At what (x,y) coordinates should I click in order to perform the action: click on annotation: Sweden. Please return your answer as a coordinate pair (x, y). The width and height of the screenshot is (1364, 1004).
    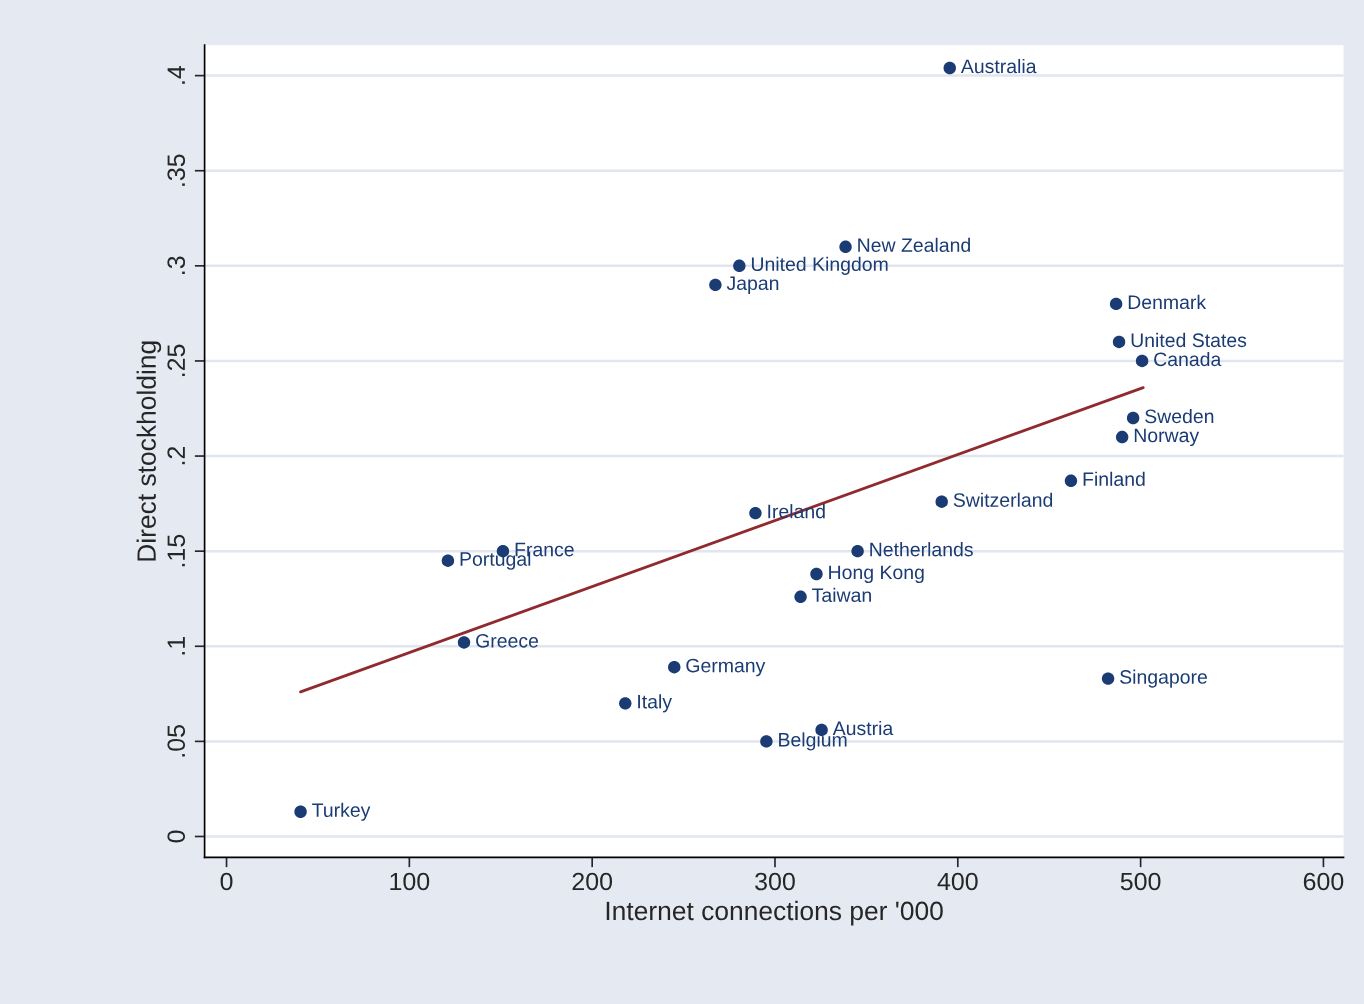
    Looking at the image, I should click on (1179, 416).